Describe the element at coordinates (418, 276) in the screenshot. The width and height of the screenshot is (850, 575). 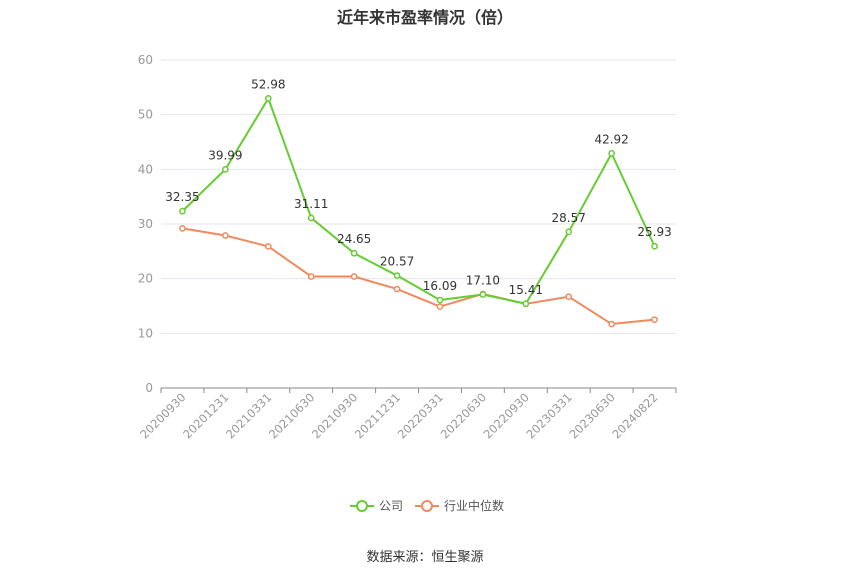
I see `series-line-industry` at that location.